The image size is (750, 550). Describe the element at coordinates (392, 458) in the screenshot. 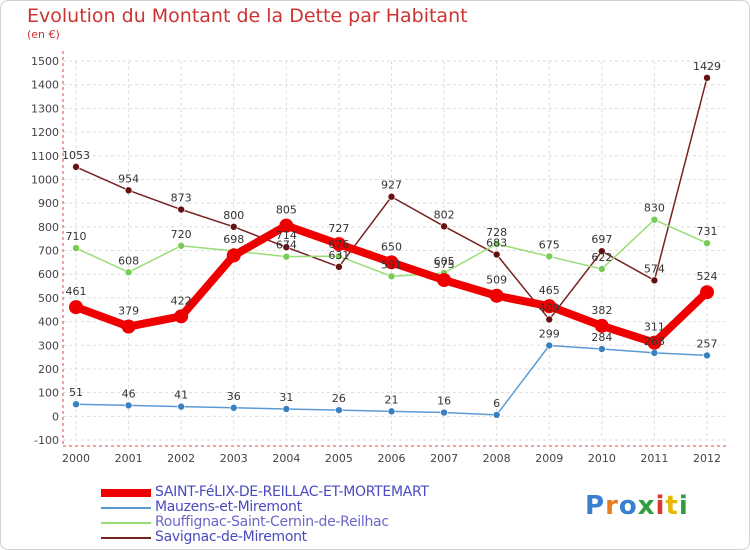

I see `x-tick-label: 2006` at that location.